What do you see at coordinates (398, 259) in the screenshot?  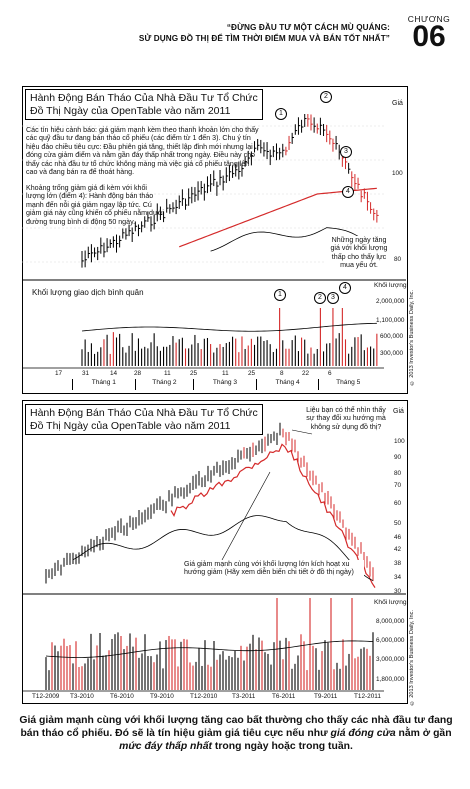 I see `chart1-price-tick-80: 80` at bounding box center [398, 259].